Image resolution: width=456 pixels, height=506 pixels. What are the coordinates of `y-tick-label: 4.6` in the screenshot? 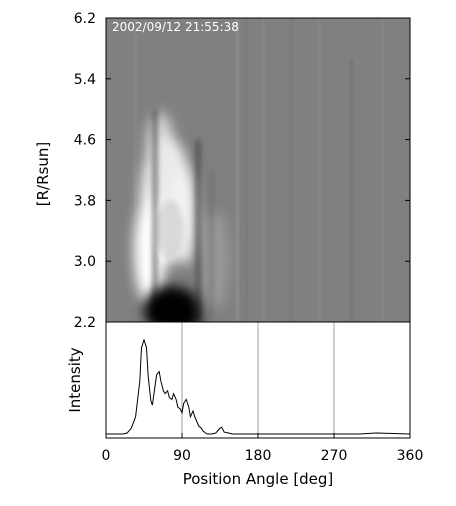 It's located at (85, 141).